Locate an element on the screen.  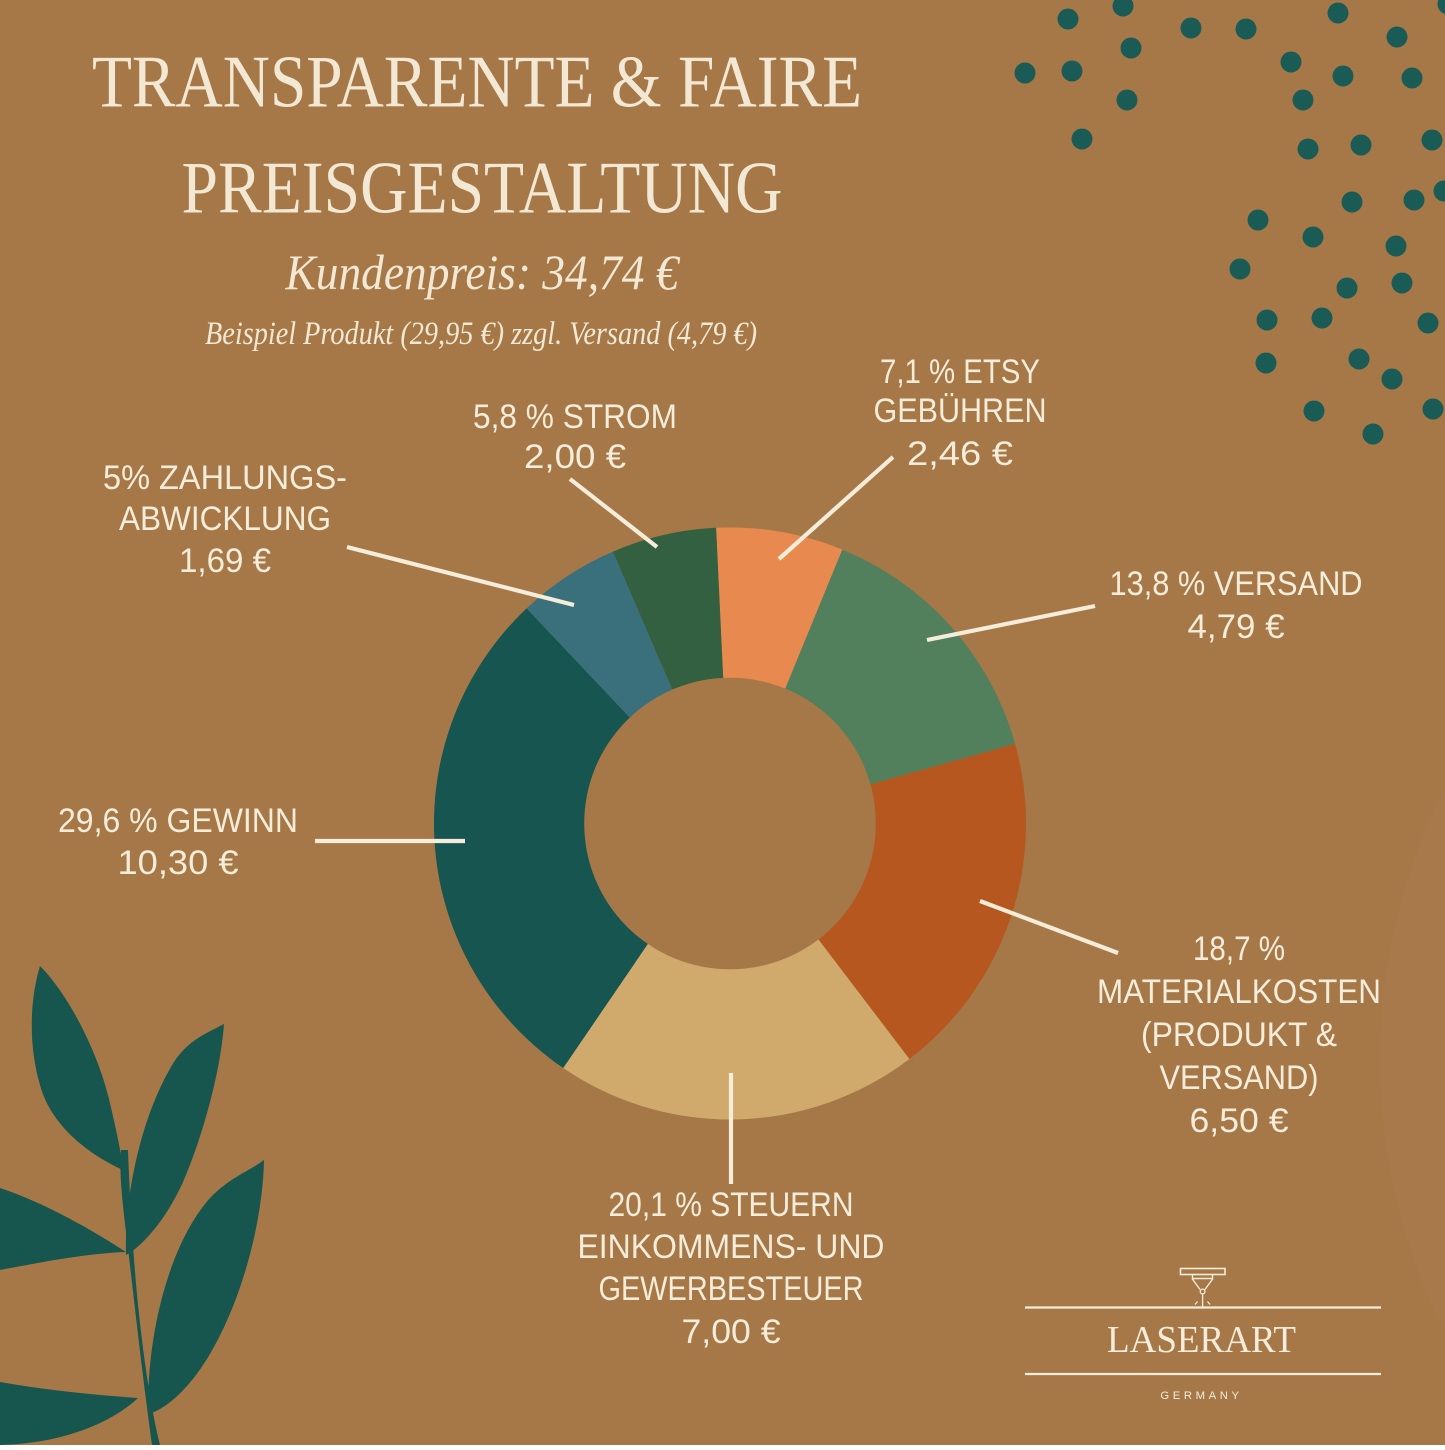
svg-text: Kundenpreis: 34,74 € is located at coordinates (483, 272).